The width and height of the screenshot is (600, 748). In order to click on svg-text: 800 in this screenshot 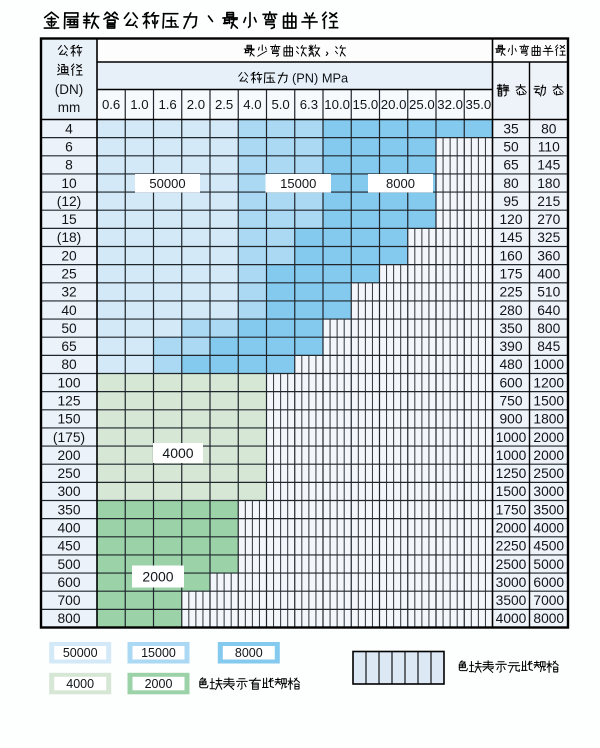, I will do `click(68, 618)`.